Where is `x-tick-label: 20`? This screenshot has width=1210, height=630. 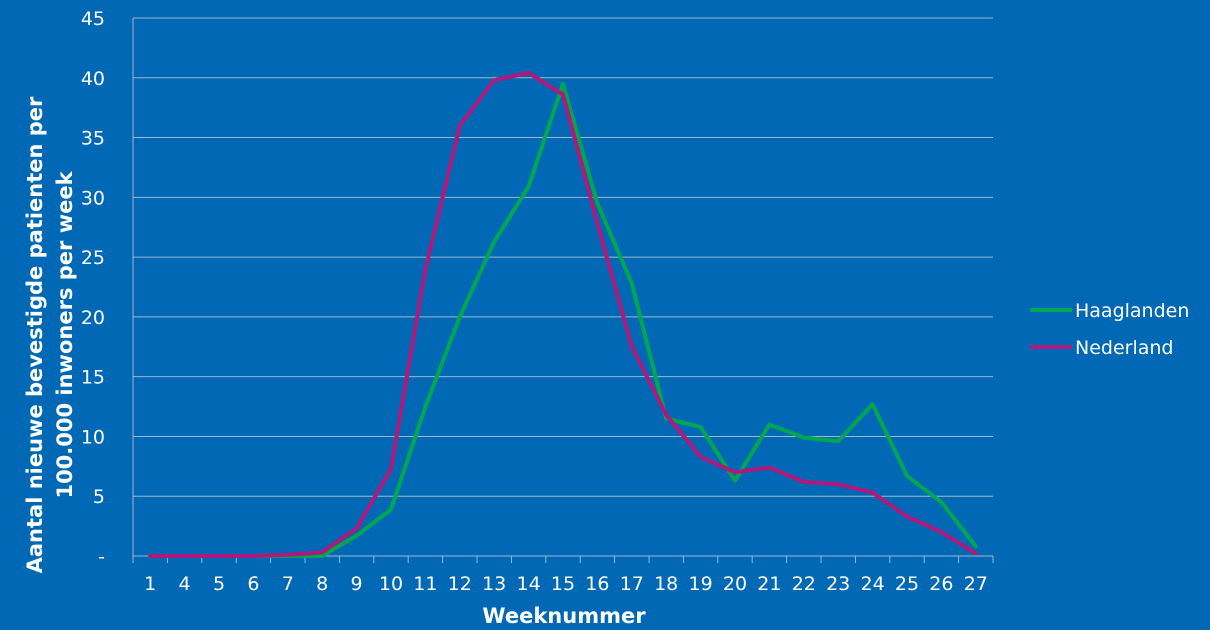 x-tick-label: 20 is located at coordinates (735, 584).